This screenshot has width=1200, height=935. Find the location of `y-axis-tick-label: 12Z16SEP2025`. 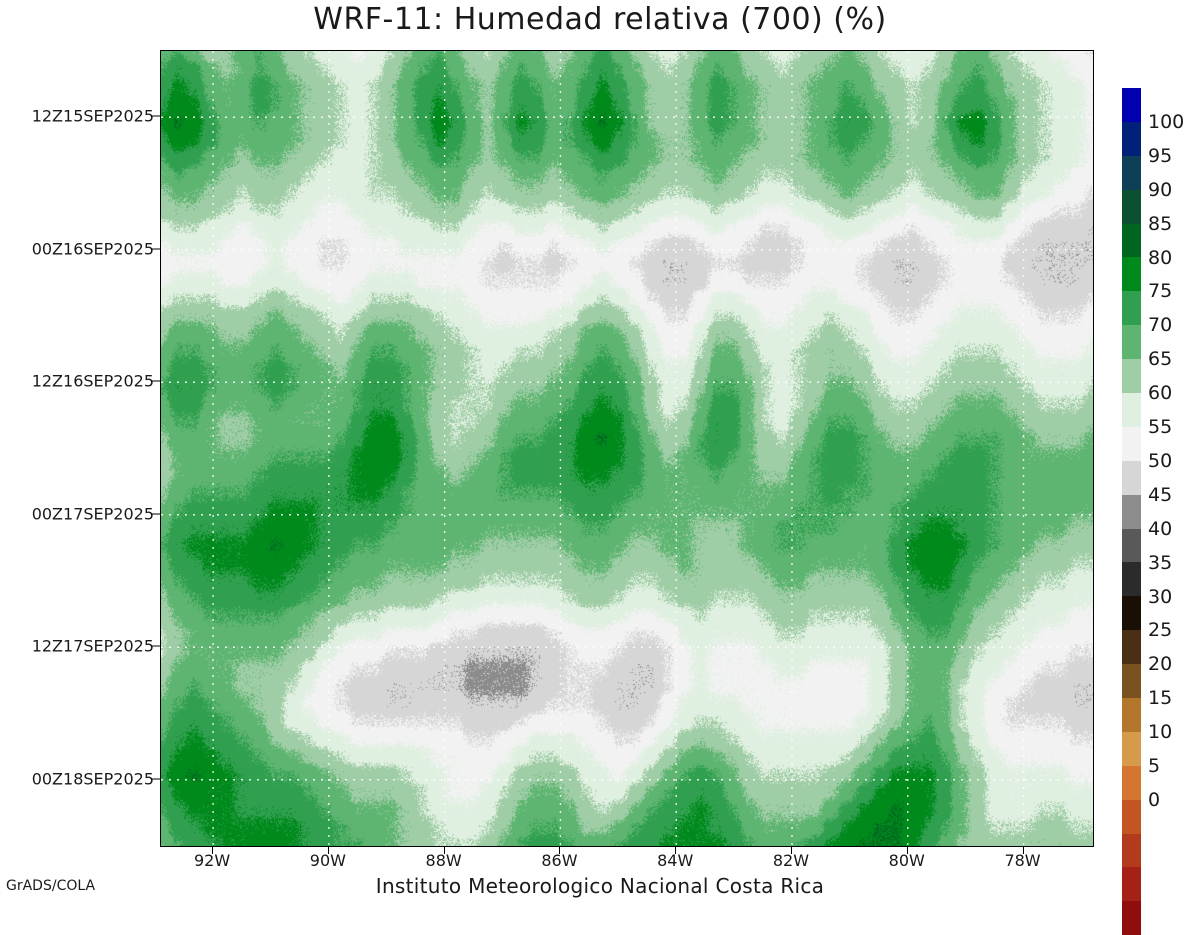

y-axis-tick-label: 12Z16SEP2025 is located at coordinates (92, 381).